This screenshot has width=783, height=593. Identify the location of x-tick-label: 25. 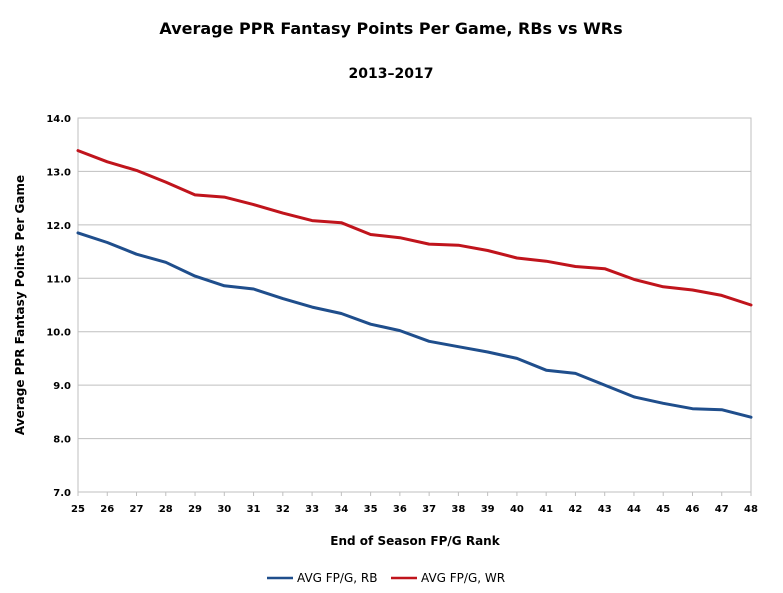
(78, 509).